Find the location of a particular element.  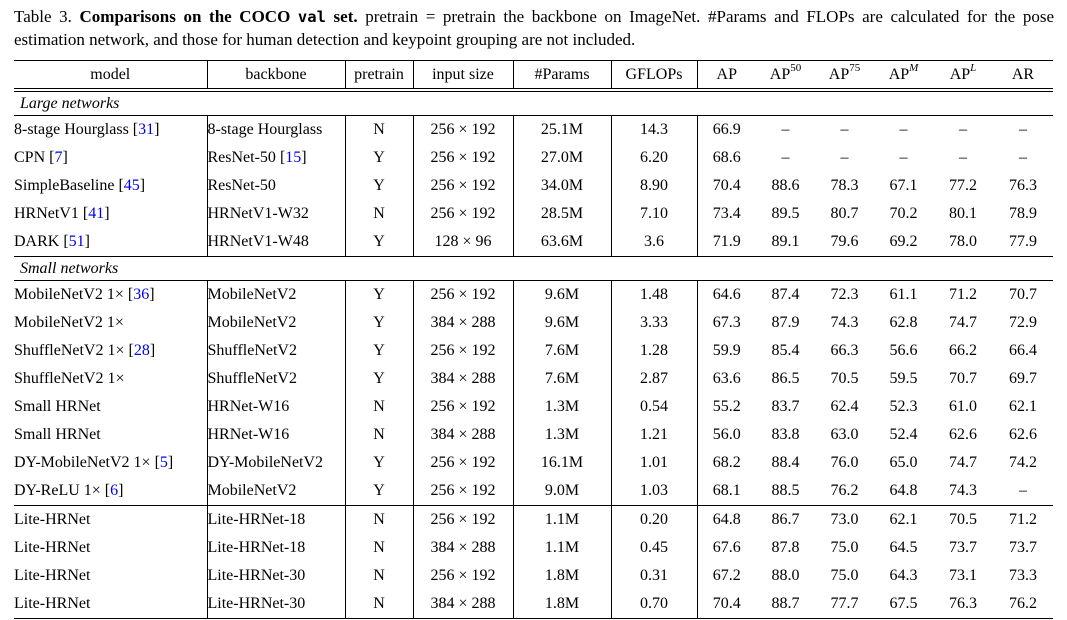

cell-params: 9.0M is located at coordinates (562, 491).